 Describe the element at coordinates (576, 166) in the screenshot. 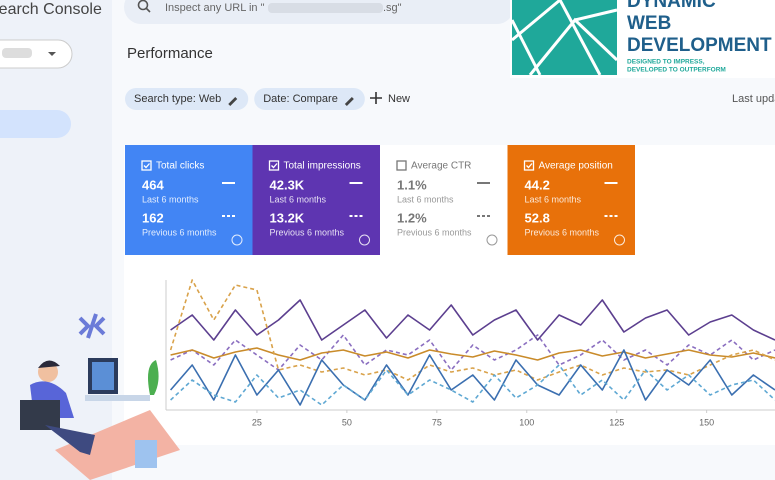

I see `metric-label: Average position` at that location.